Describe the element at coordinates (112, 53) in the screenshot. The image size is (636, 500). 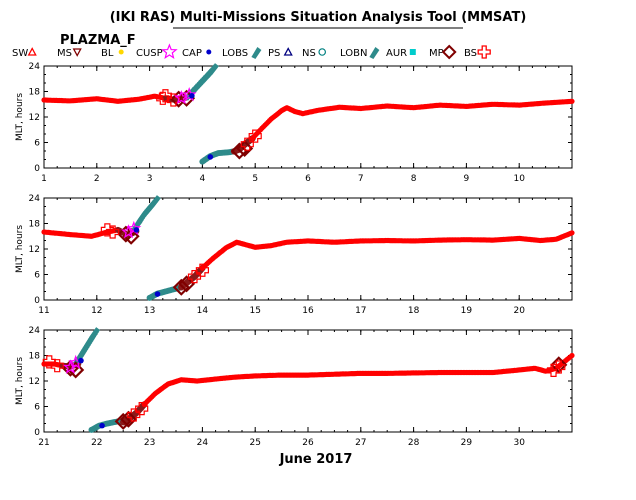
I see `legend-item-bl: BL` at that location.